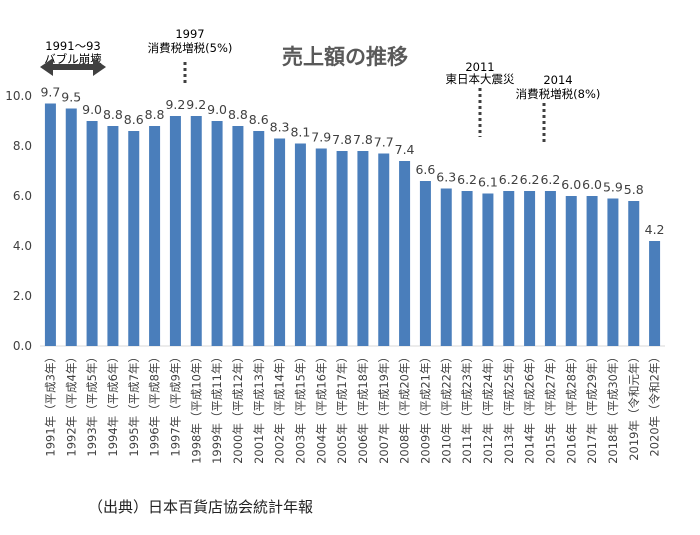  Describe the element at coordinates (72, 46) in the screenshot. I see `annotation-bubble-year: 1991〜93` at that location.